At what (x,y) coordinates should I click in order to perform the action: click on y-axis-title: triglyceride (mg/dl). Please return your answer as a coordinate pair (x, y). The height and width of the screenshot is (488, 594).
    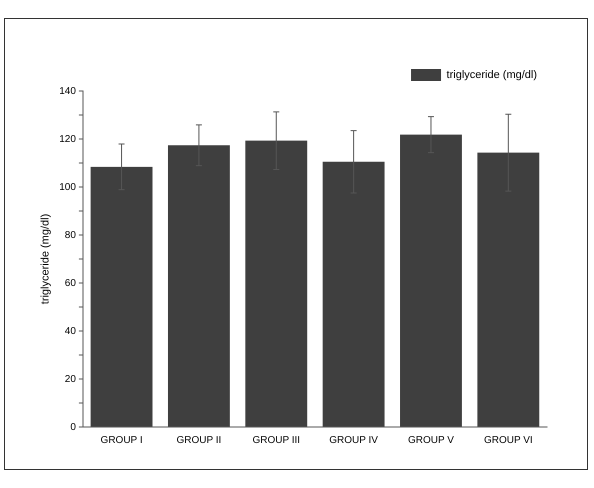
    Looking at the image, I should click on (46, 259).